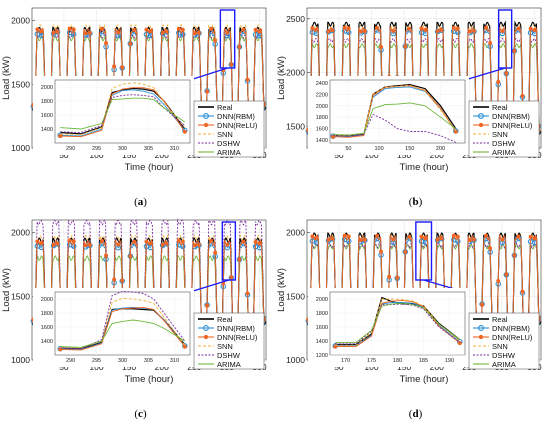 The width and height of the screenshot is (550, 428). I want to click on inset-y-tick-label: 2000, so click(47, 300).